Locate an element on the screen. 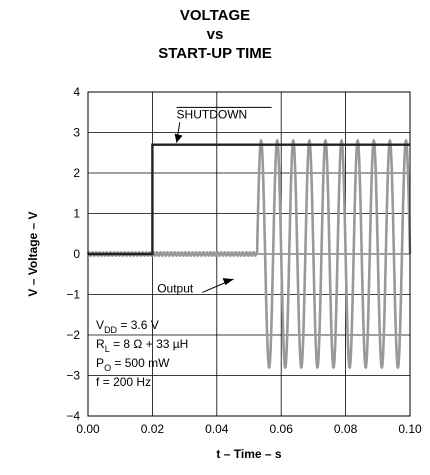 The image size is (430, 475). y-tick-label: 0 is located at coordinates (76, 254).